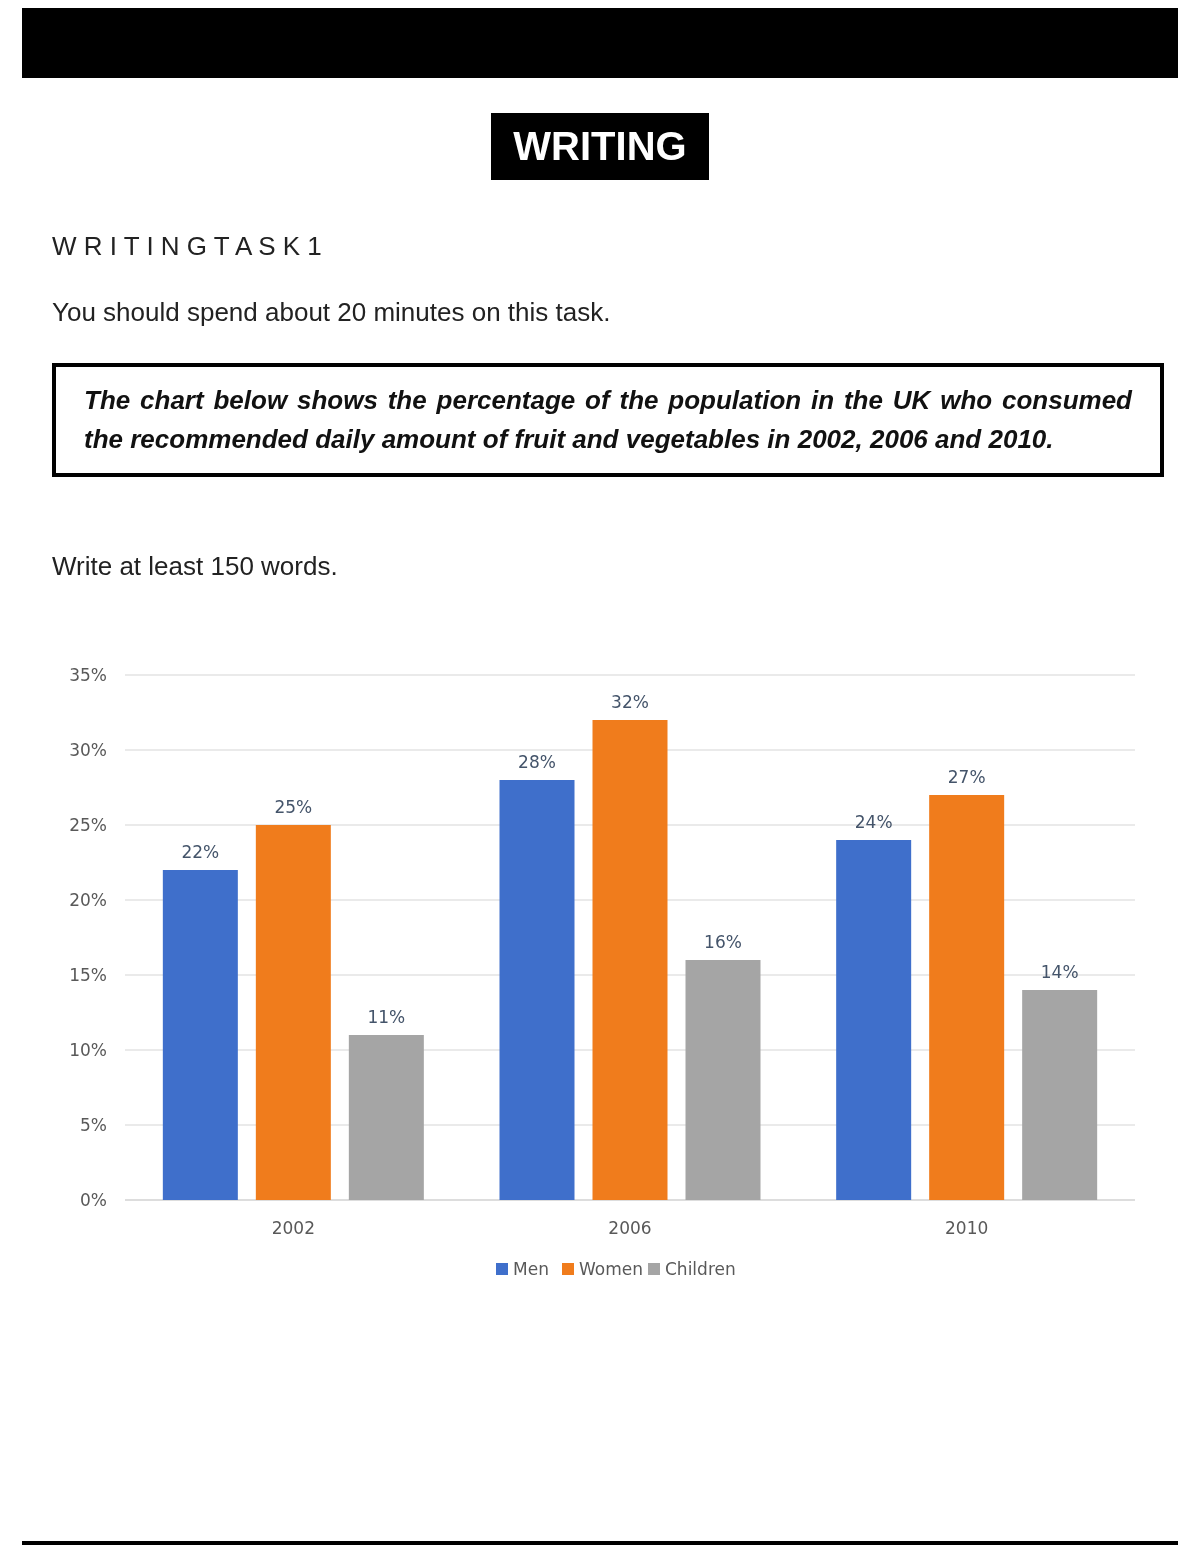 The image size is (1200, 1553). I want to click on data-label: 24%, so click(873, 822).